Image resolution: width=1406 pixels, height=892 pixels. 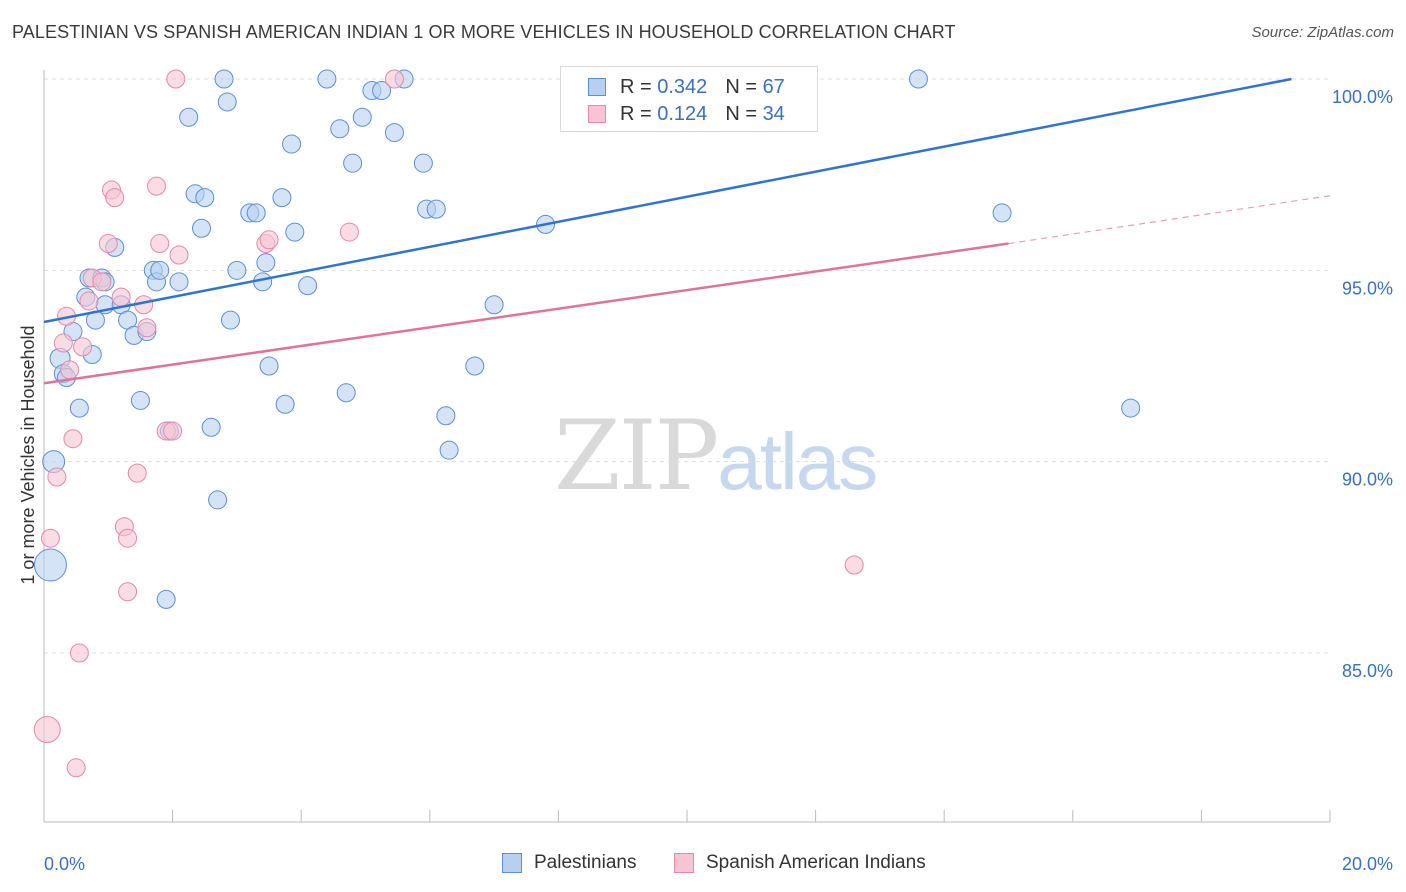 What do you see at coordinates (28, 454) in the screenshot?
I see `y-axis-label: 1 or more Vehicles in Household` at bounding box center [28, 454].